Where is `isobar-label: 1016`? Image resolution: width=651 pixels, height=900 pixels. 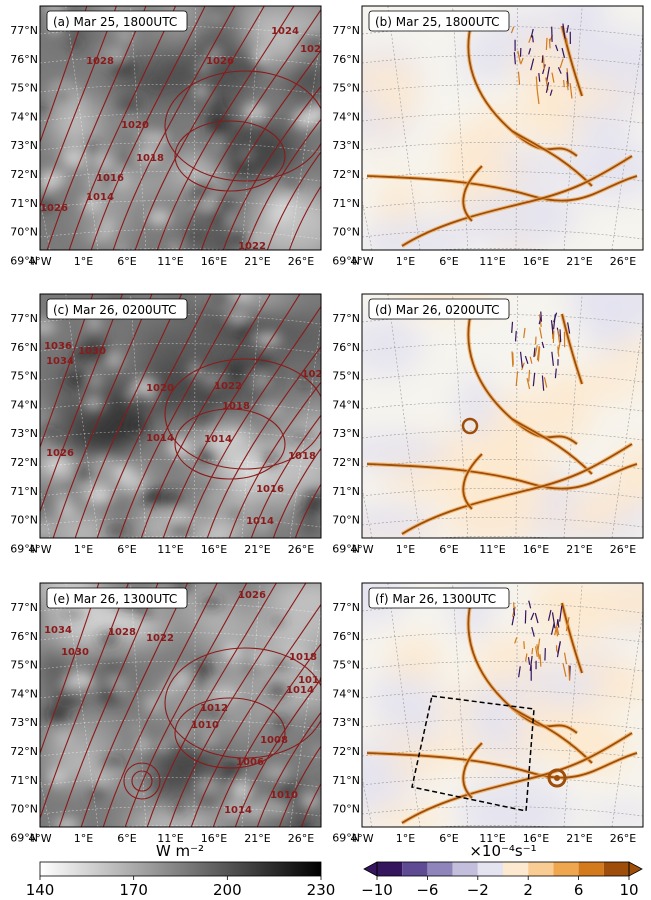 isobar-label: 1016 is located at coordinates (270, 489).